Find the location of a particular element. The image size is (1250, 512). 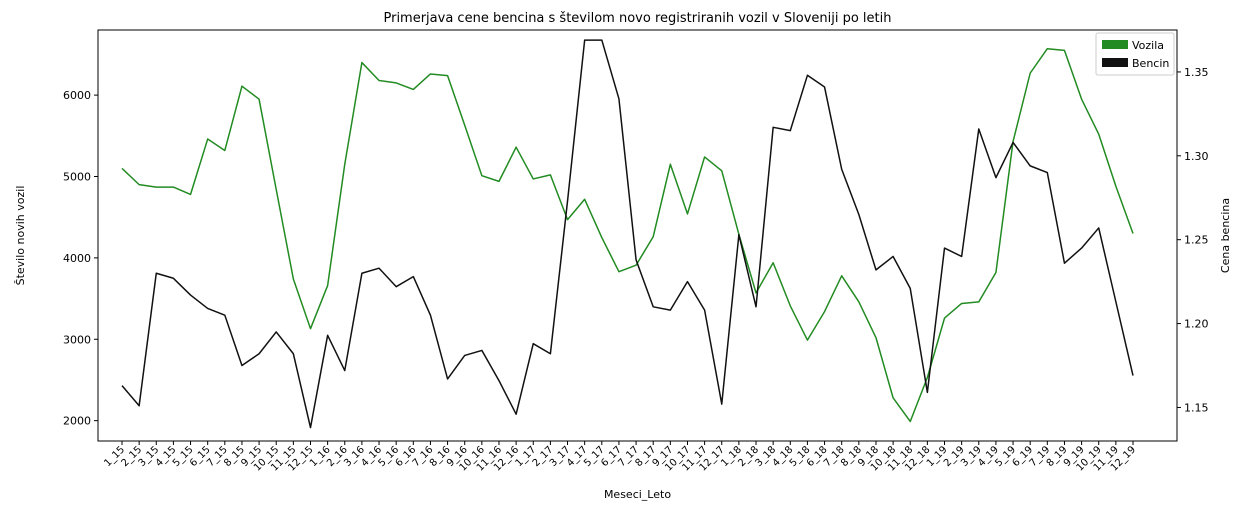

right-y-axis: 1.15 1.20 1.25 1.30 1.35 is located at coordinates (1193, 240).